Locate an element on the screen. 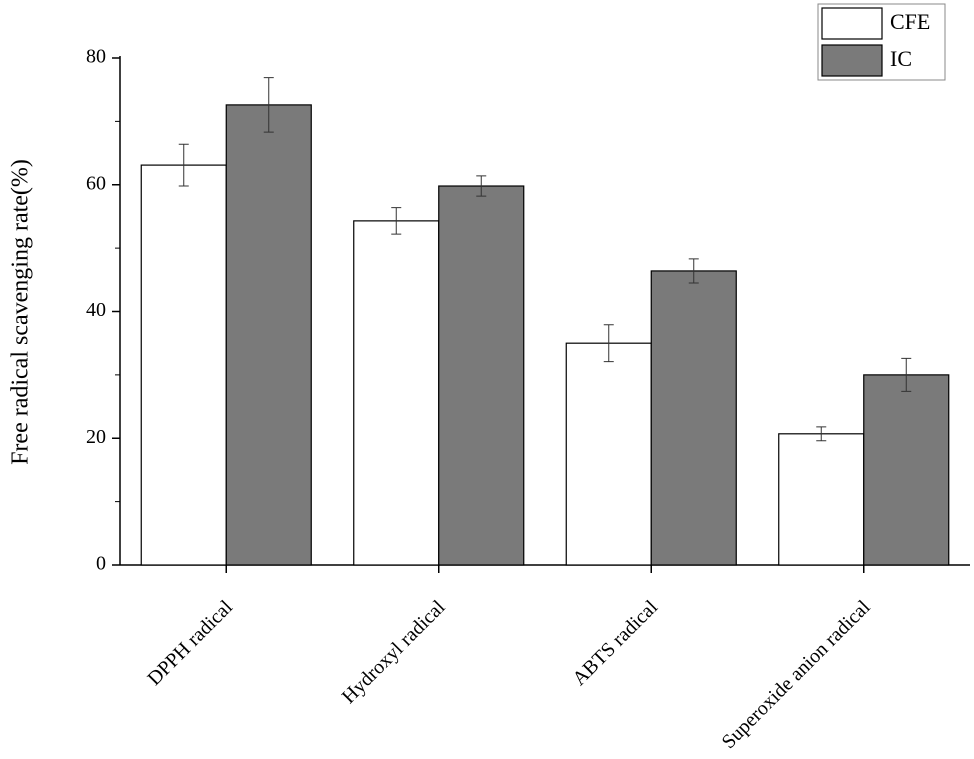  x-tick-label: Hydroxyl radical is located at coordinates (394, 652).